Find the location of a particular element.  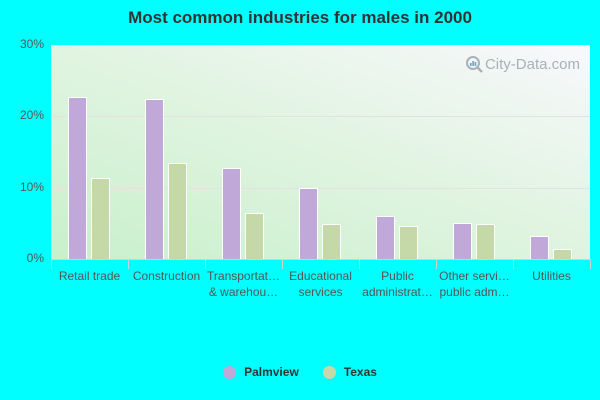

legend-item-texas: Texas is located at coordinates (349, 372).